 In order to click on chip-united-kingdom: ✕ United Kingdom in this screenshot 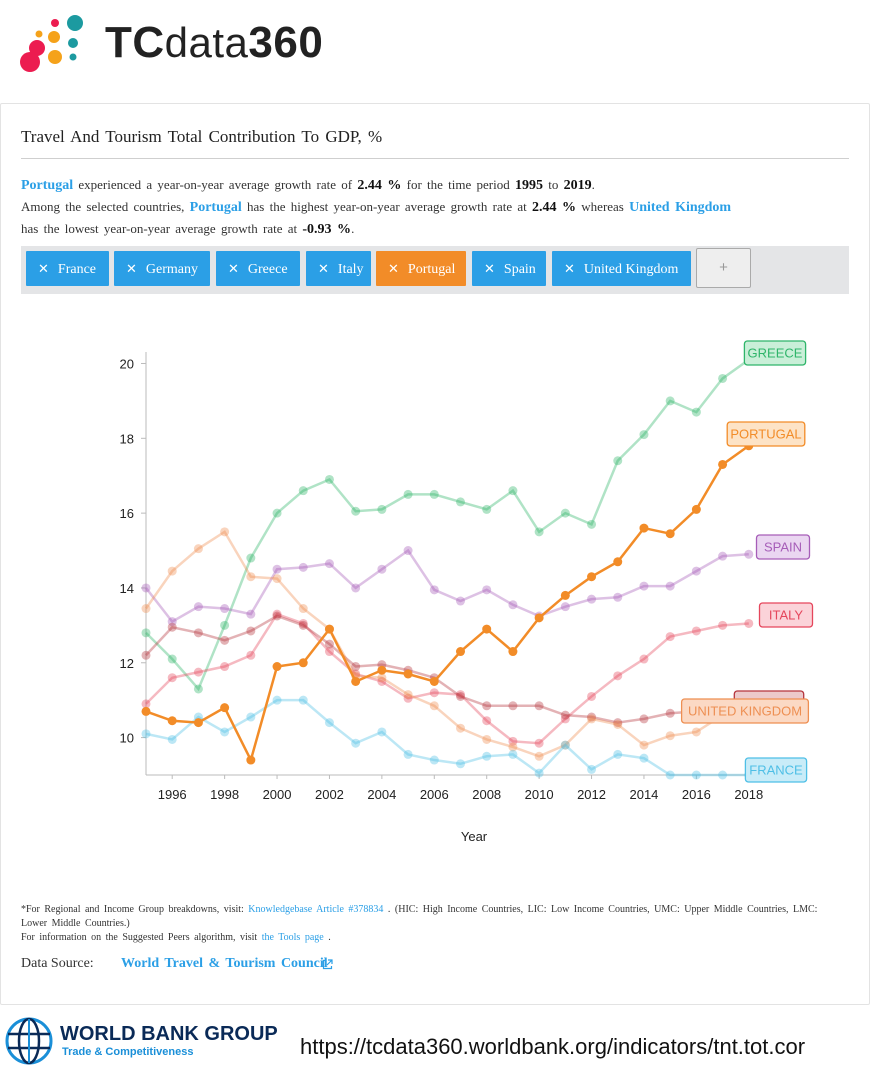, I will do `click(621, 268)`.